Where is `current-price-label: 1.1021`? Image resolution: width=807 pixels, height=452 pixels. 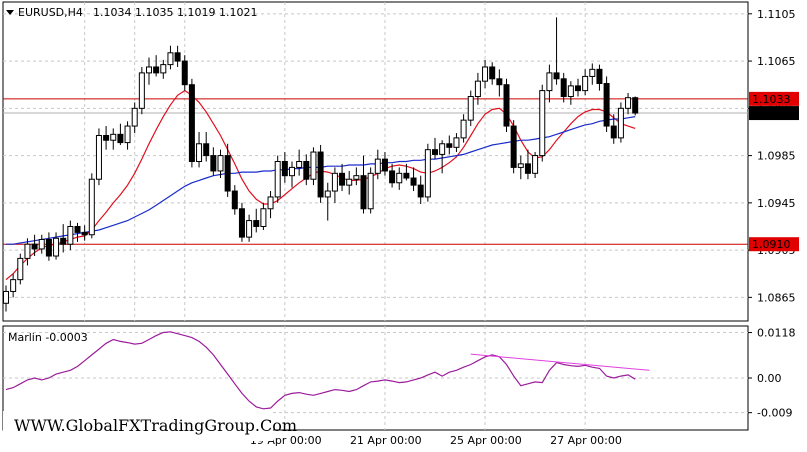
current-price-label: 1.1021 is located at coordinates (771, 113).